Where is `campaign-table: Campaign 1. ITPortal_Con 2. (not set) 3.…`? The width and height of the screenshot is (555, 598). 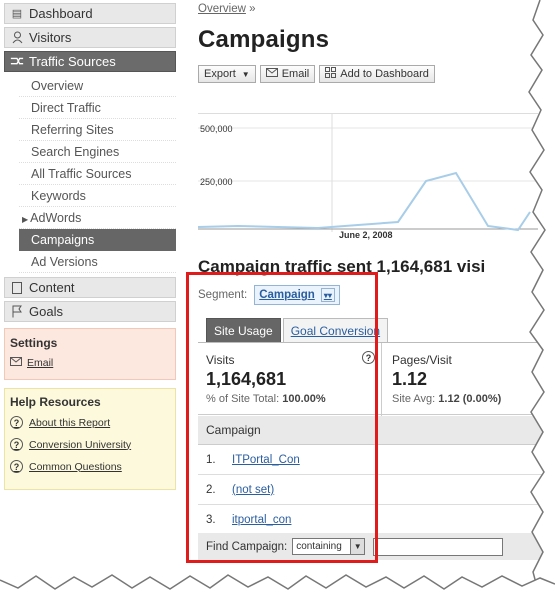
campaign-table: Campaign 1. ITPortal_Con 2. (not set) 3.… is located at coordinates (376, 475).